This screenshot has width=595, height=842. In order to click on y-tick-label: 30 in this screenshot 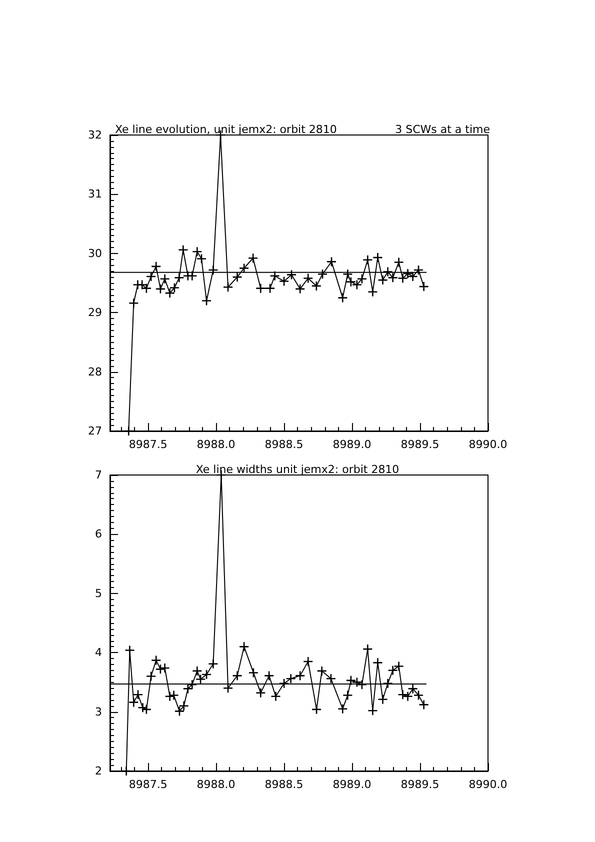, I will do `click(95, 253)`.